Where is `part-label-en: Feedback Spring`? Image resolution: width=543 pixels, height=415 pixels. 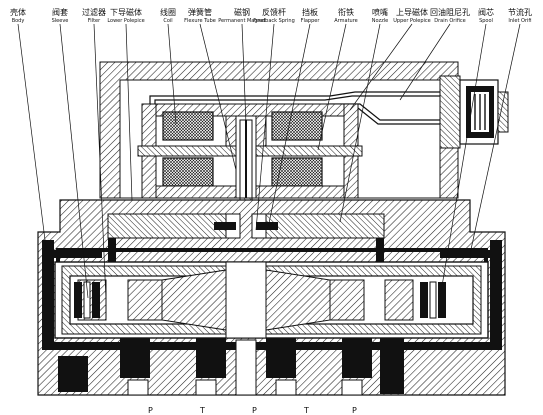 part-label-en: Feedback Spring is located at coordinates (274, 21).